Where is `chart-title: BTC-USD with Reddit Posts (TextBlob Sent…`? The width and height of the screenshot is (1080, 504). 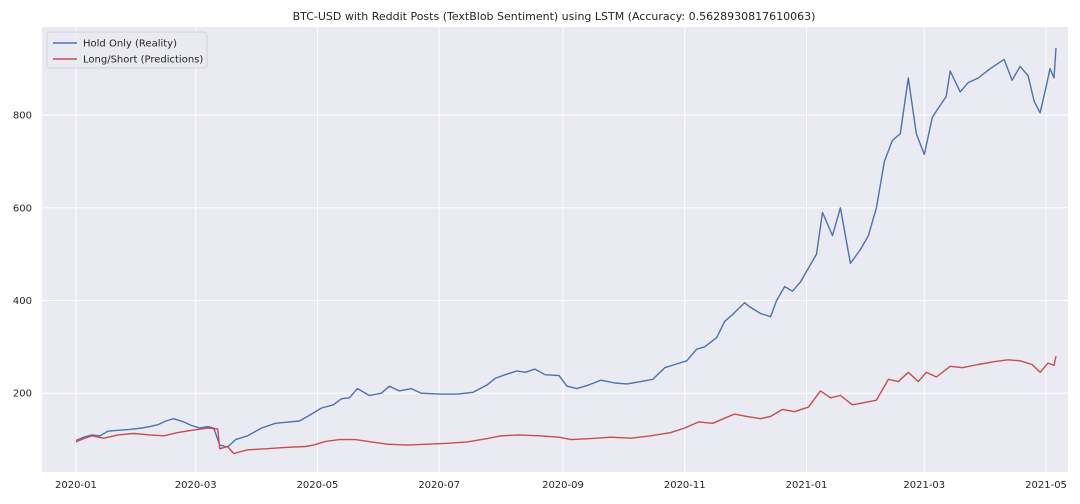
chart-title: BTC-USD with Reddit Posts (TextBlob Sent… is located at coordinates (554, 16).